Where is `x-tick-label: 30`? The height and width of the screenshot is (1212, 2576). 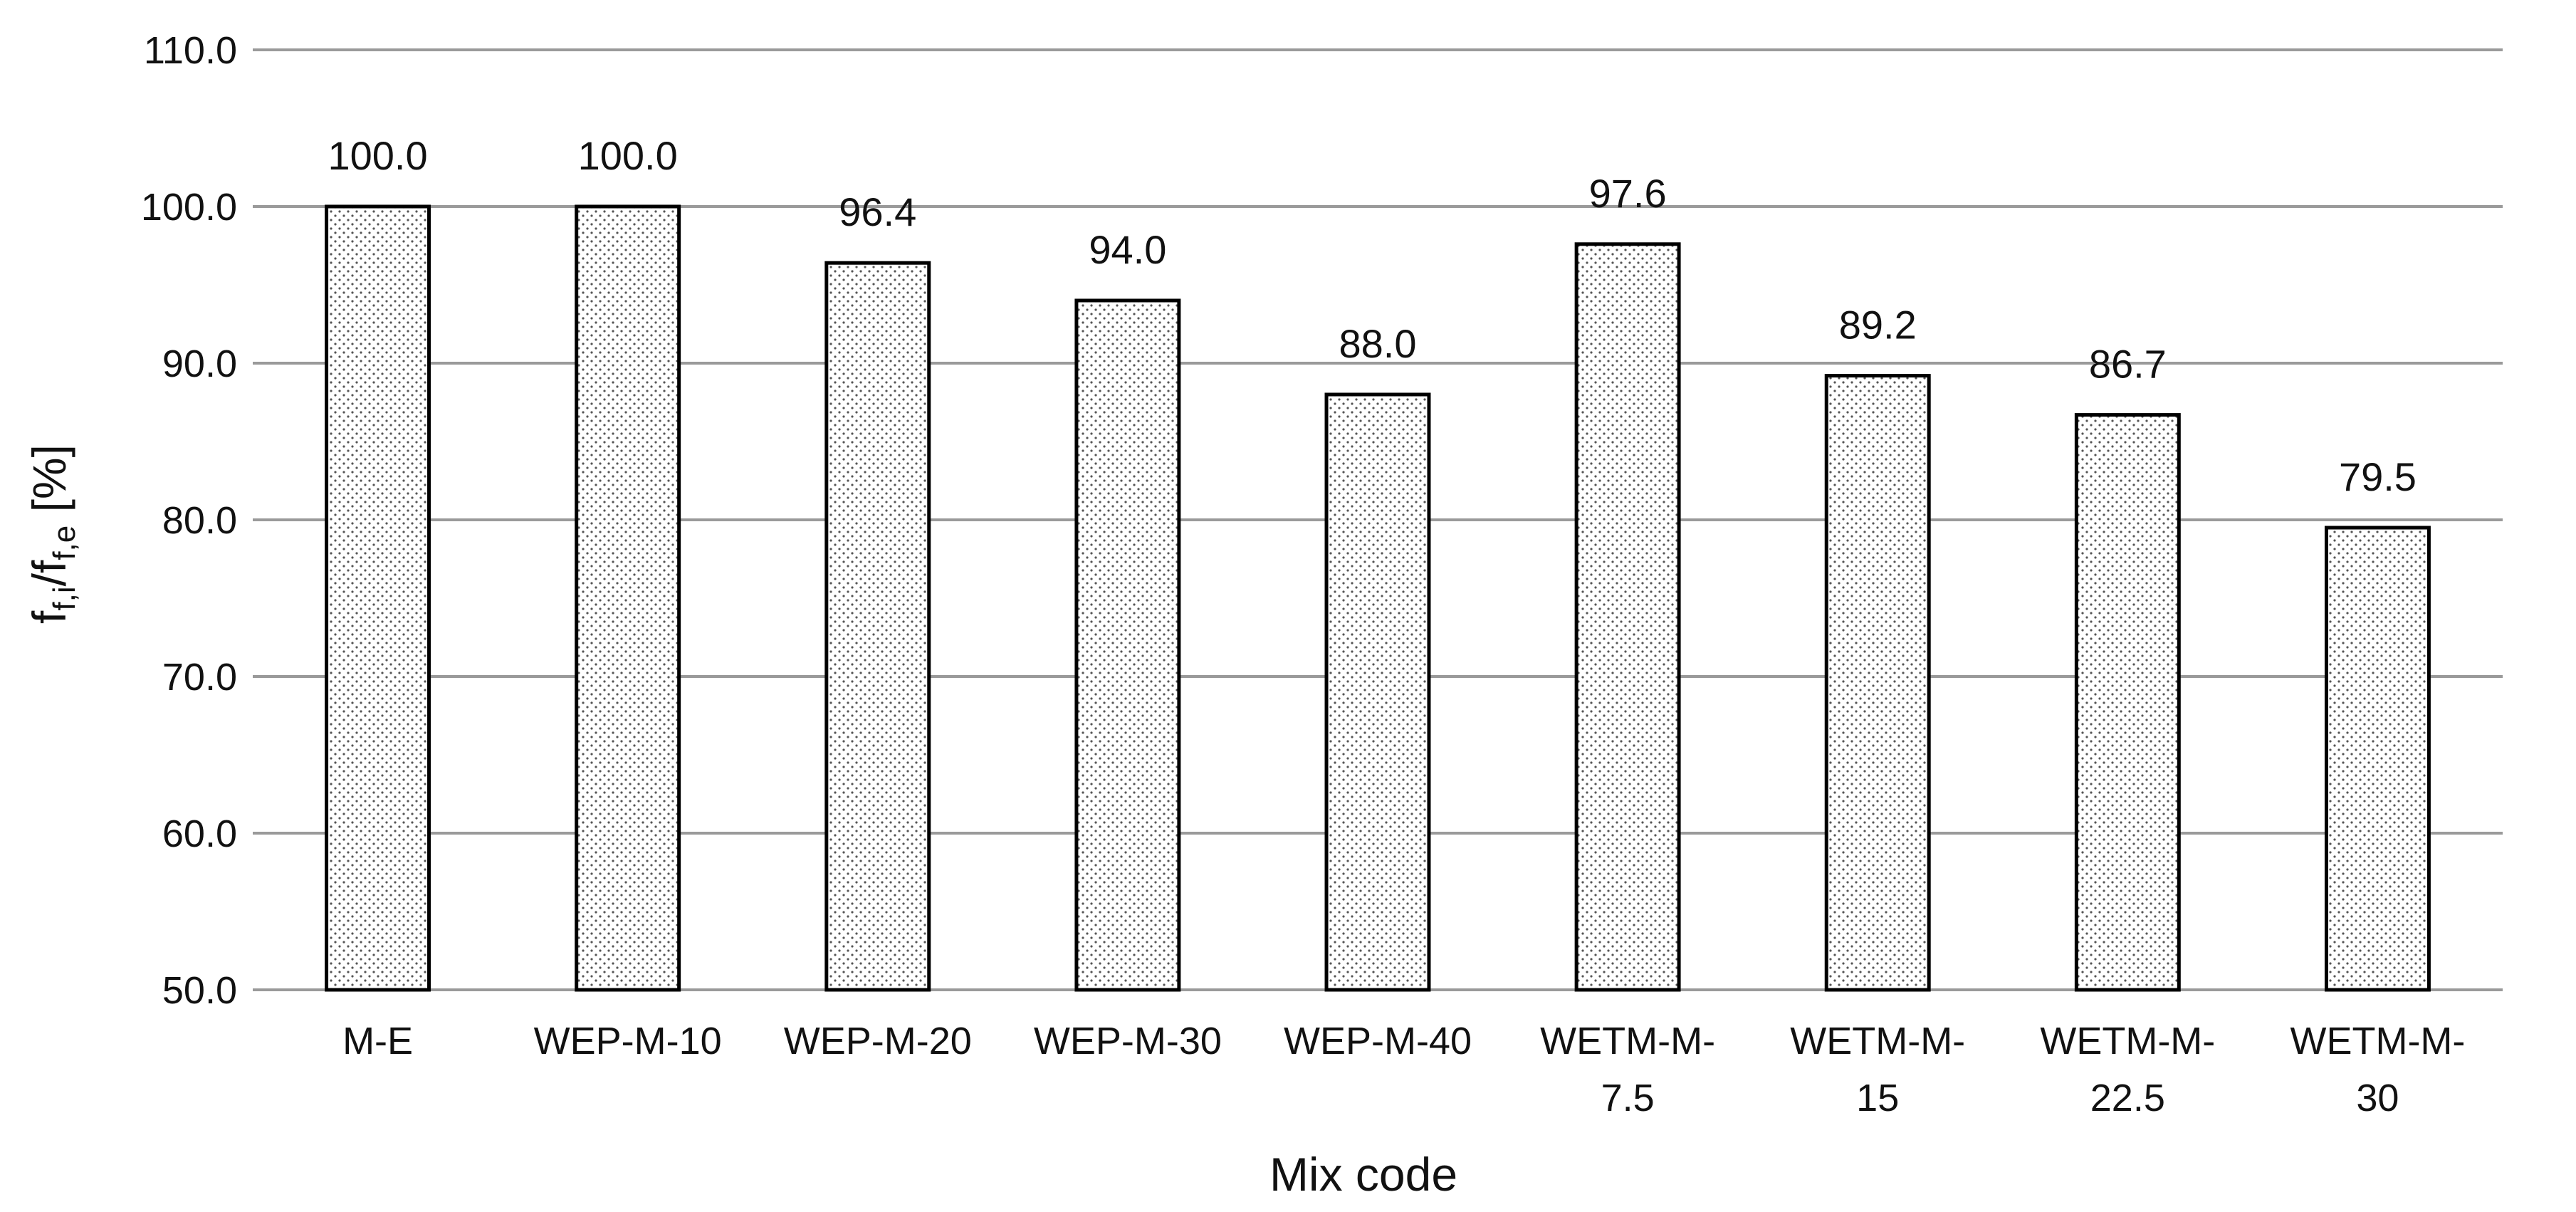
x-tick-label: 30 is located at coordinates (2377, 1098).